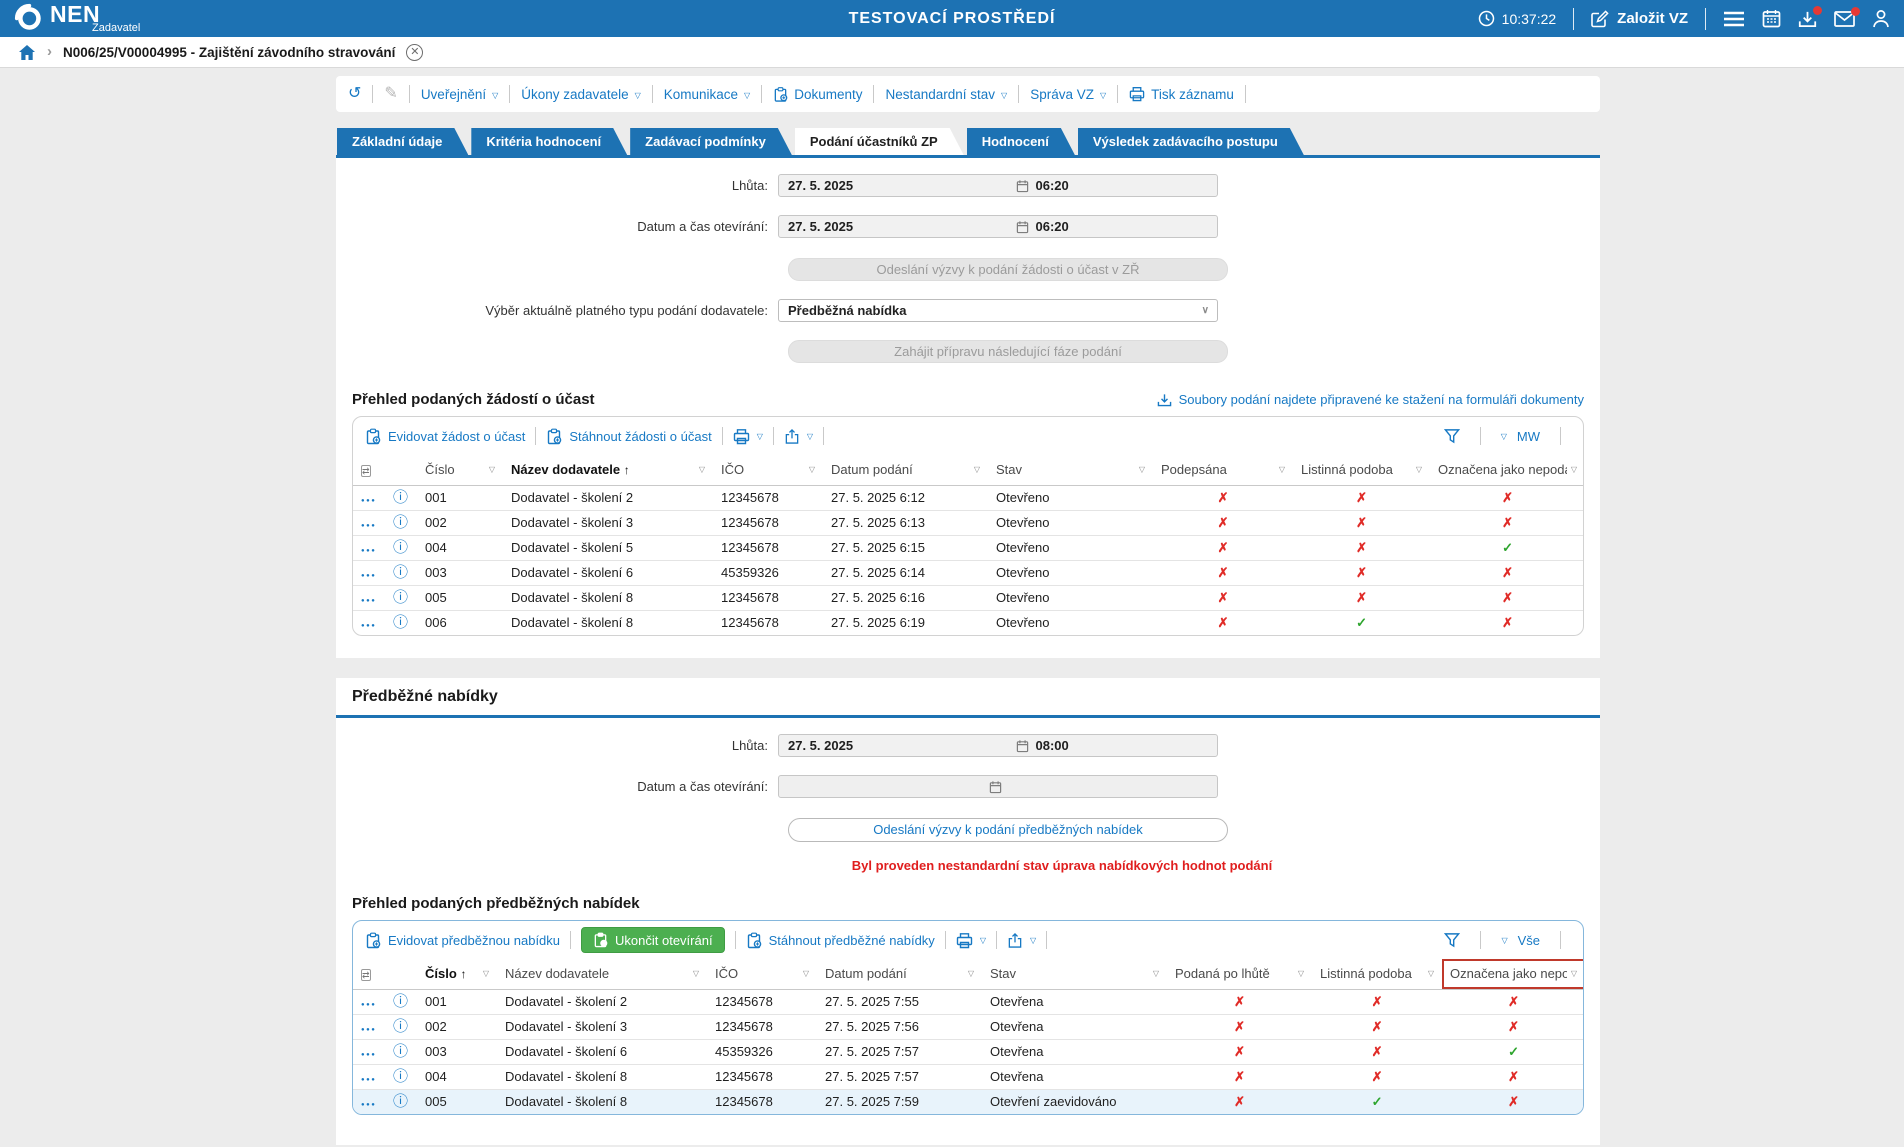 The image size is (1904, 1147). What do you see at coordinates (549, 141) in the screenshot?
I see `tab-kriteria-hodnoceni: Kritéria hodnocení` at bounding box center [549, 141].